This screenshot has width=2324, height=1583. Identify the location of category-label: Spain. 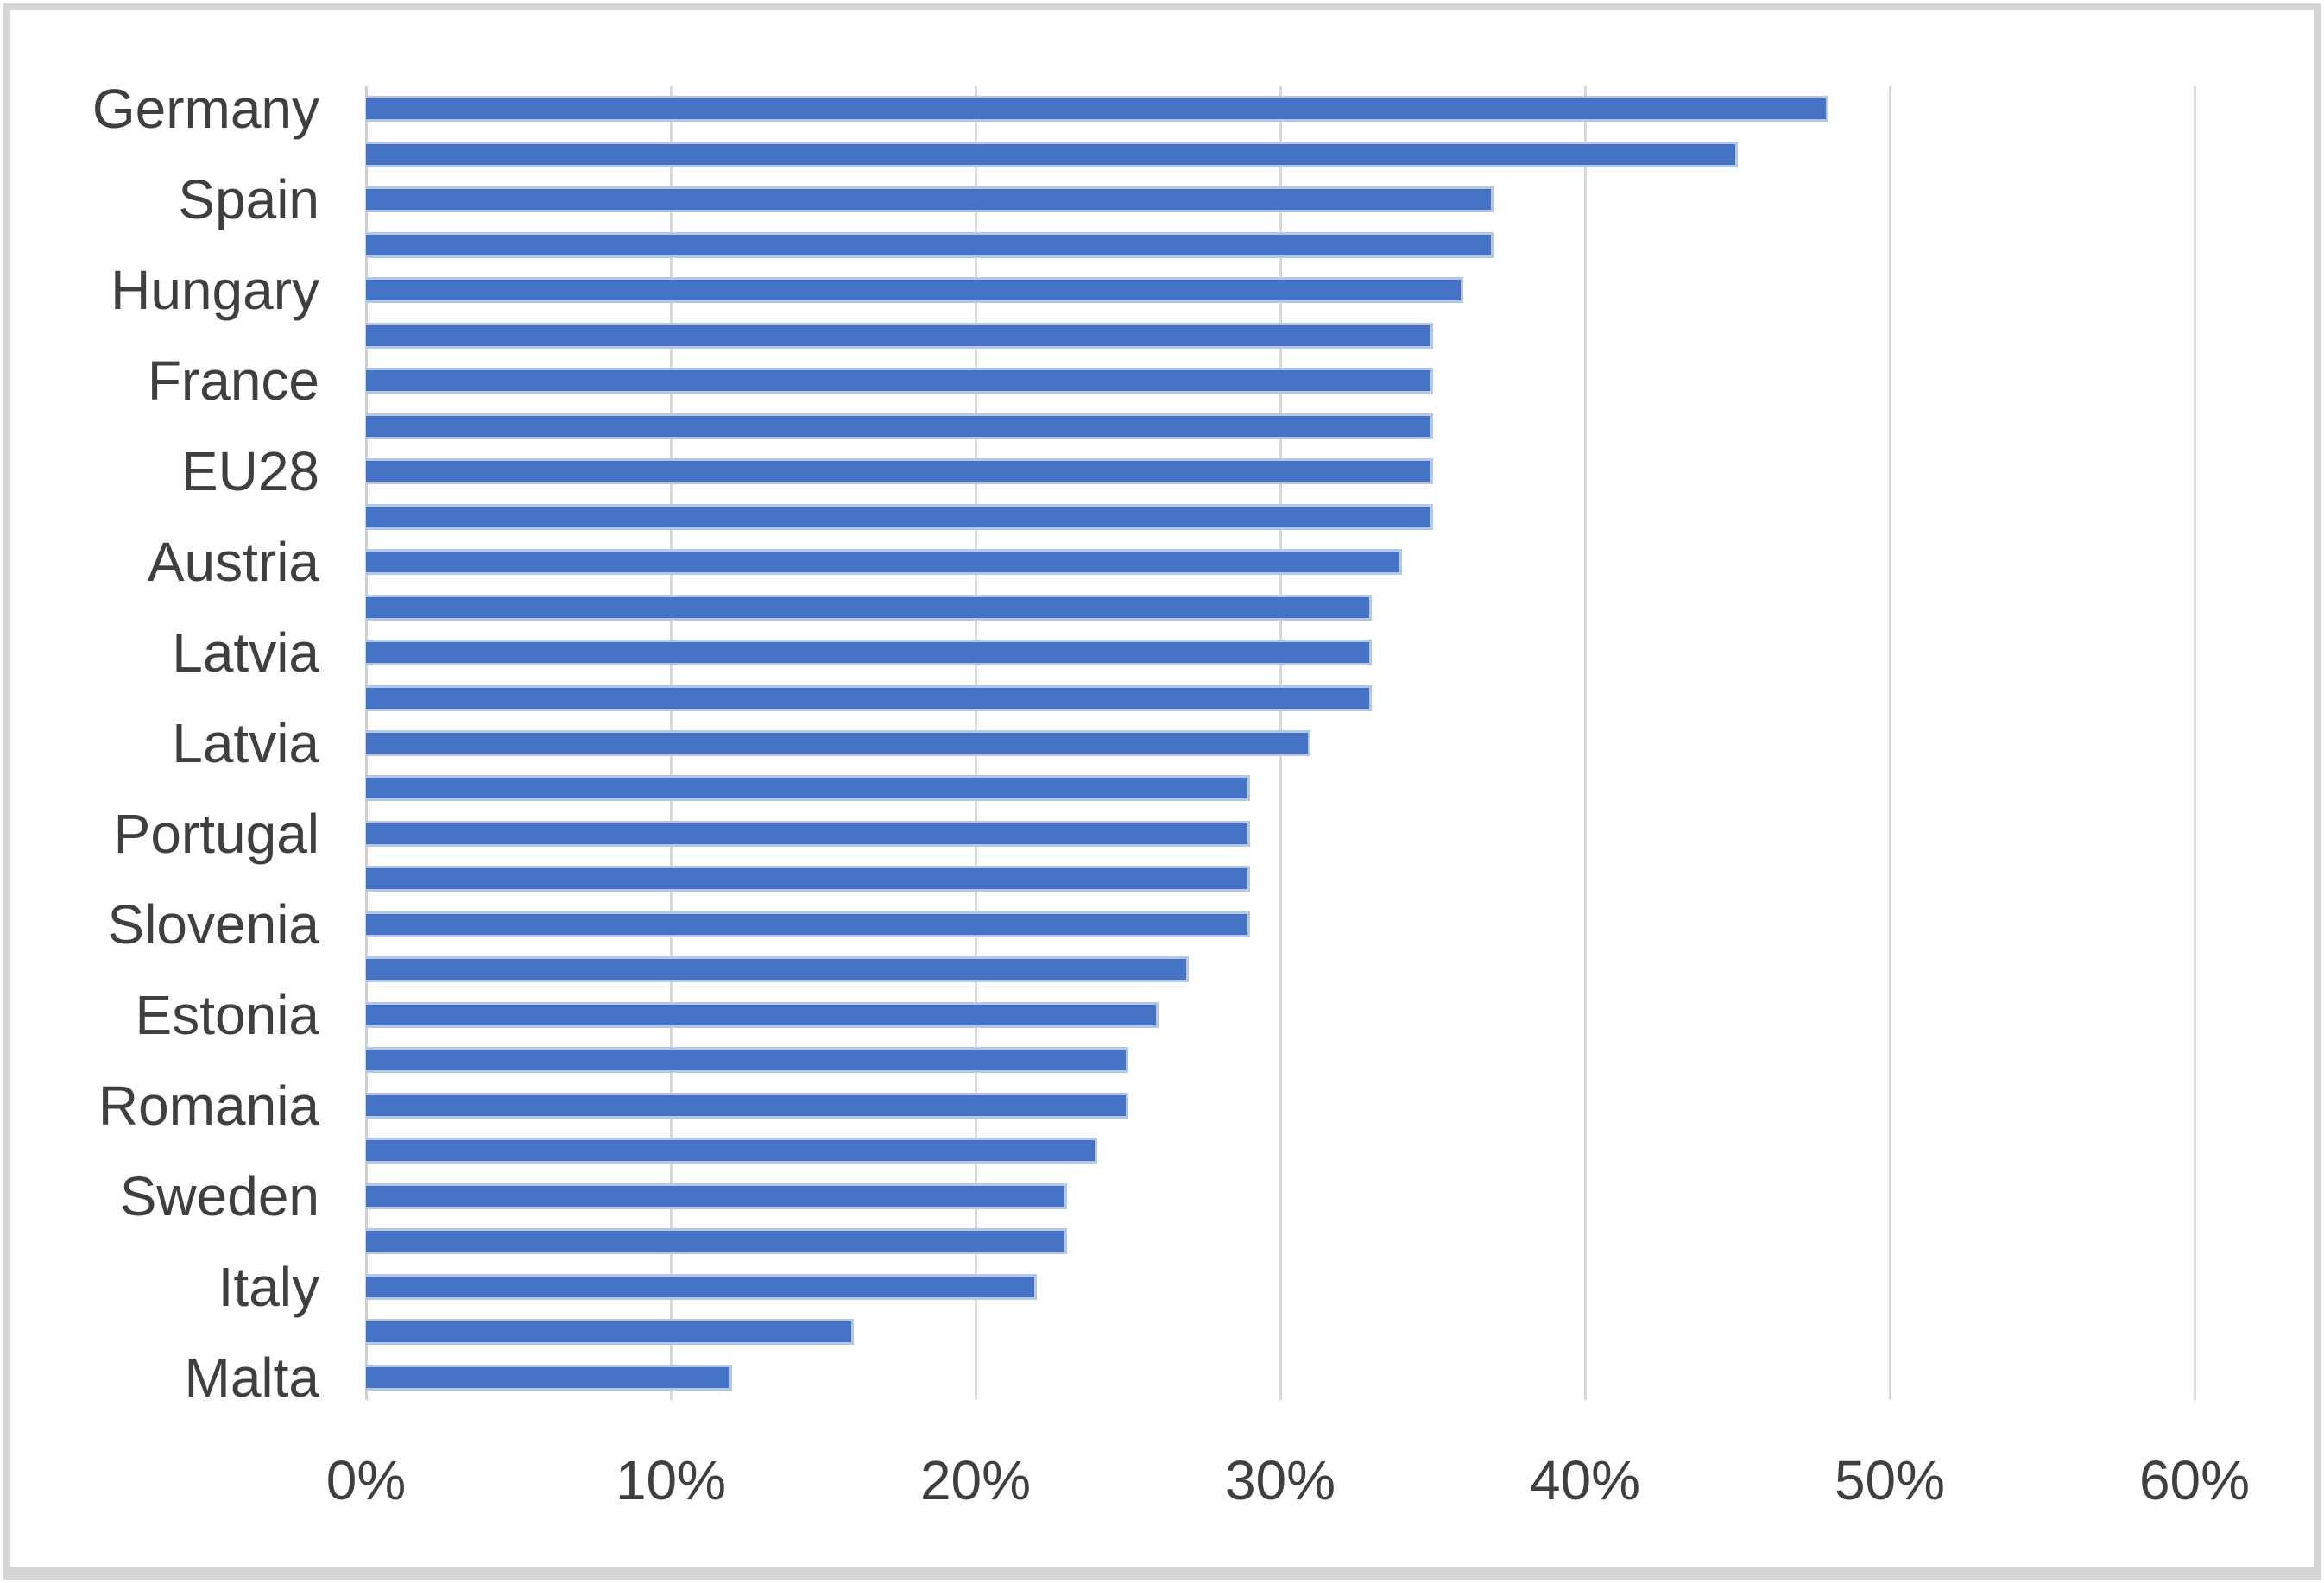
(248, 199).